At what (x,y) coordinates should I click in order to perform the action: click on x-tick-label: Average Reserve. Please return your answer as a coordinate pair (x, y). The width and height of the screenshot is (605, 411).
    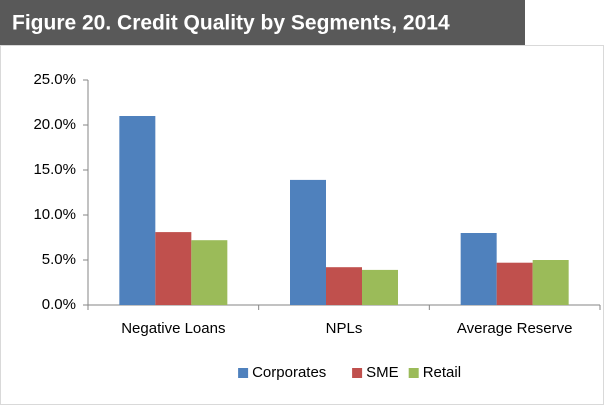
    Looking at the image, I should click on (515, 328).